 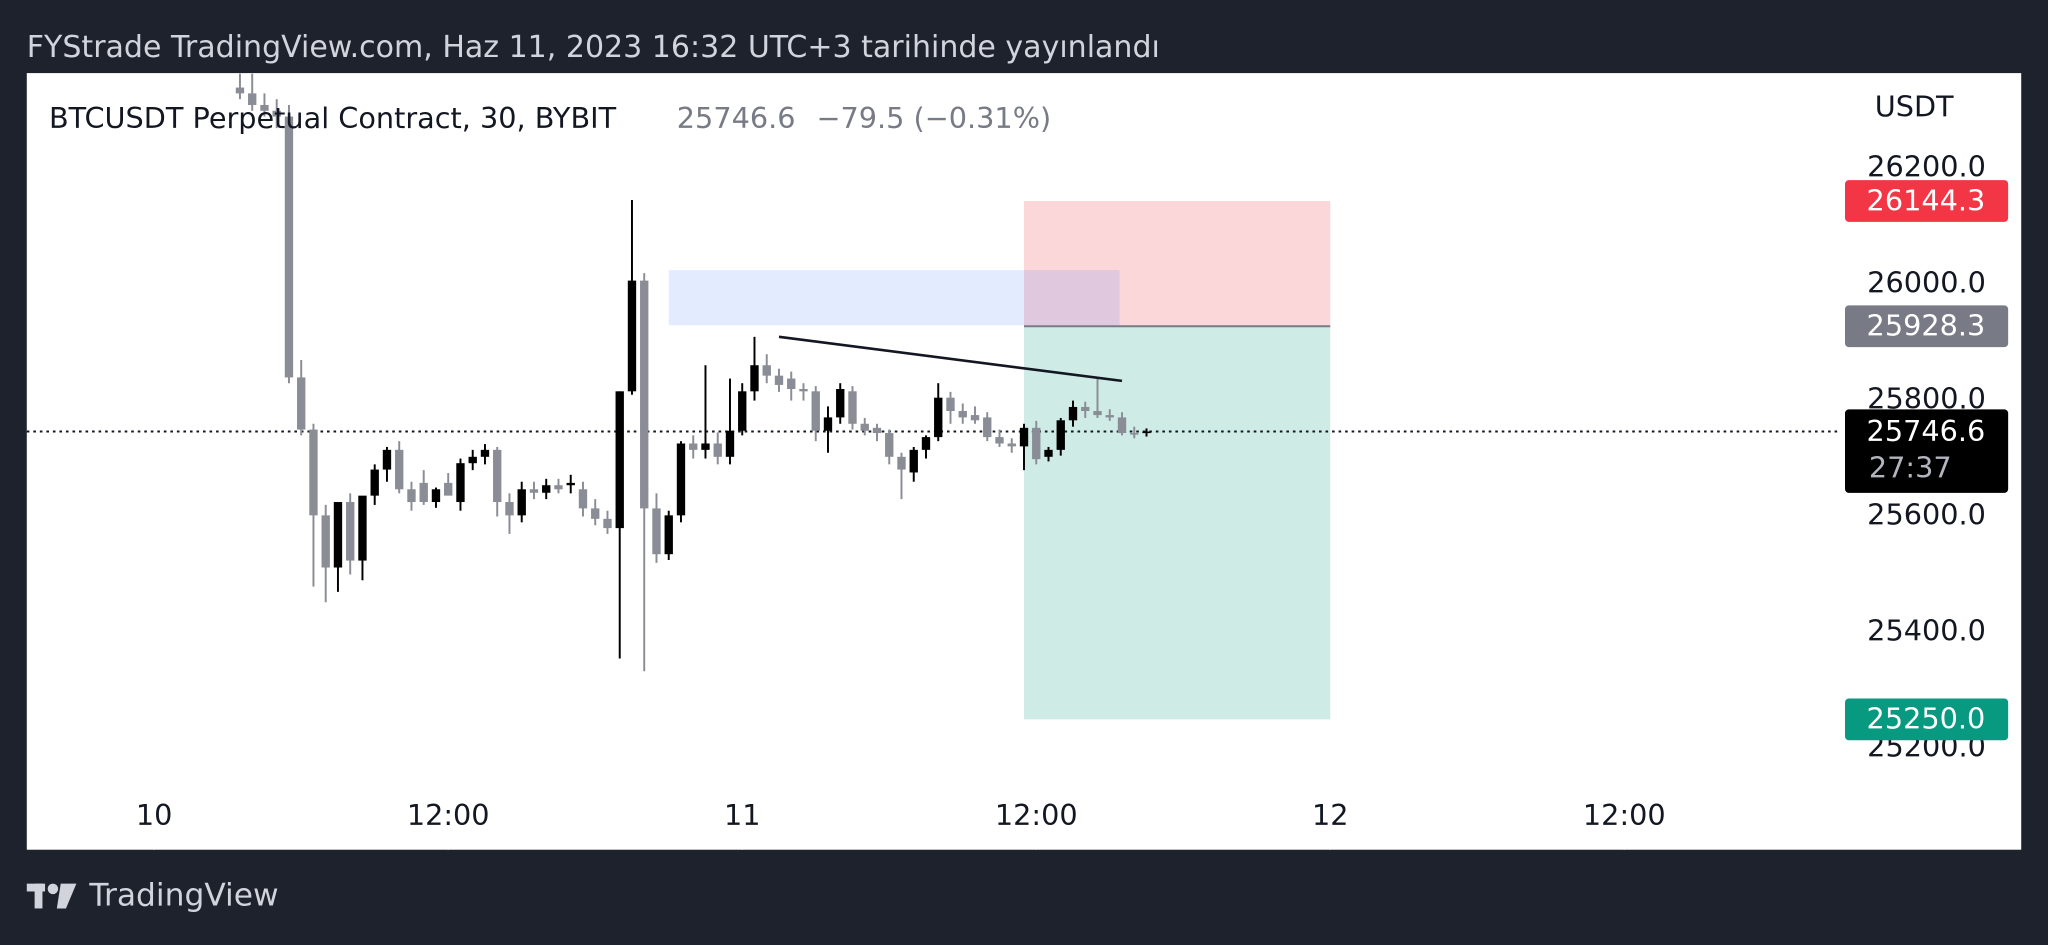 What do you see at coordinates (1330, 815) in the screenshot?
I see `x-tick-label: 12` at bounding box center [1330, 815].